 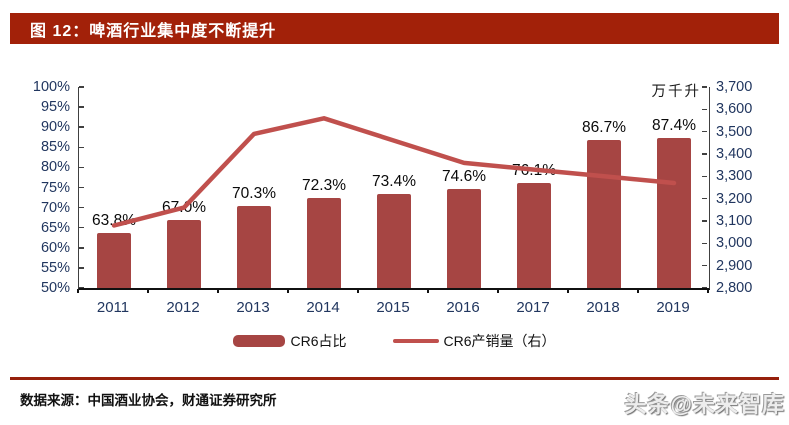 I want to click on left-axis-tick-label: 55%, so click(x=55, y=267).